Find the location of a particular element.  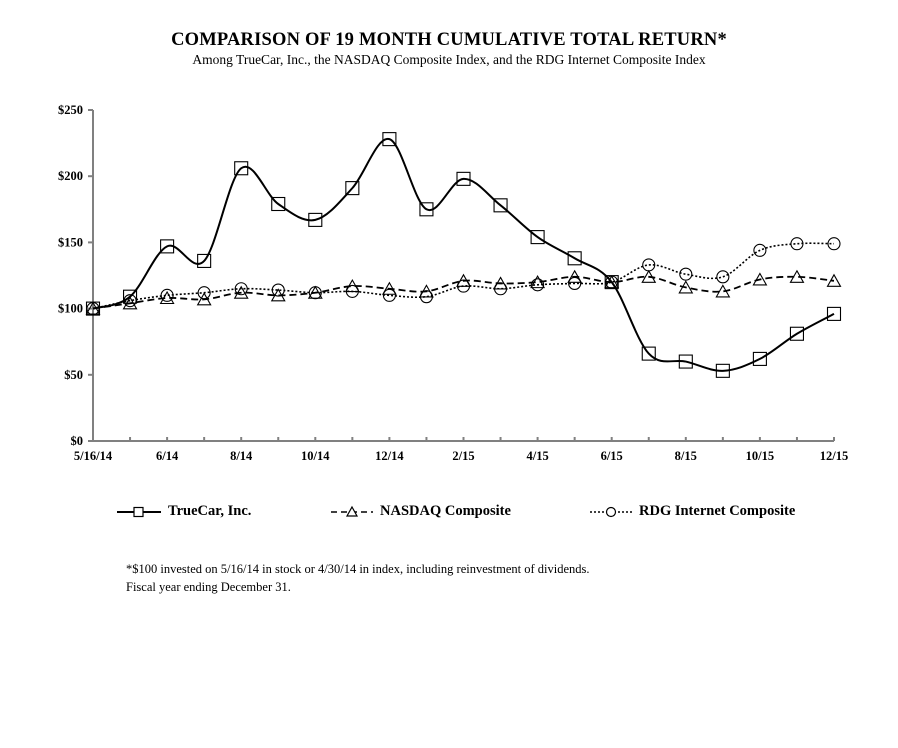

x-tick-label: 12/15 is located at coordinates (834, 456).